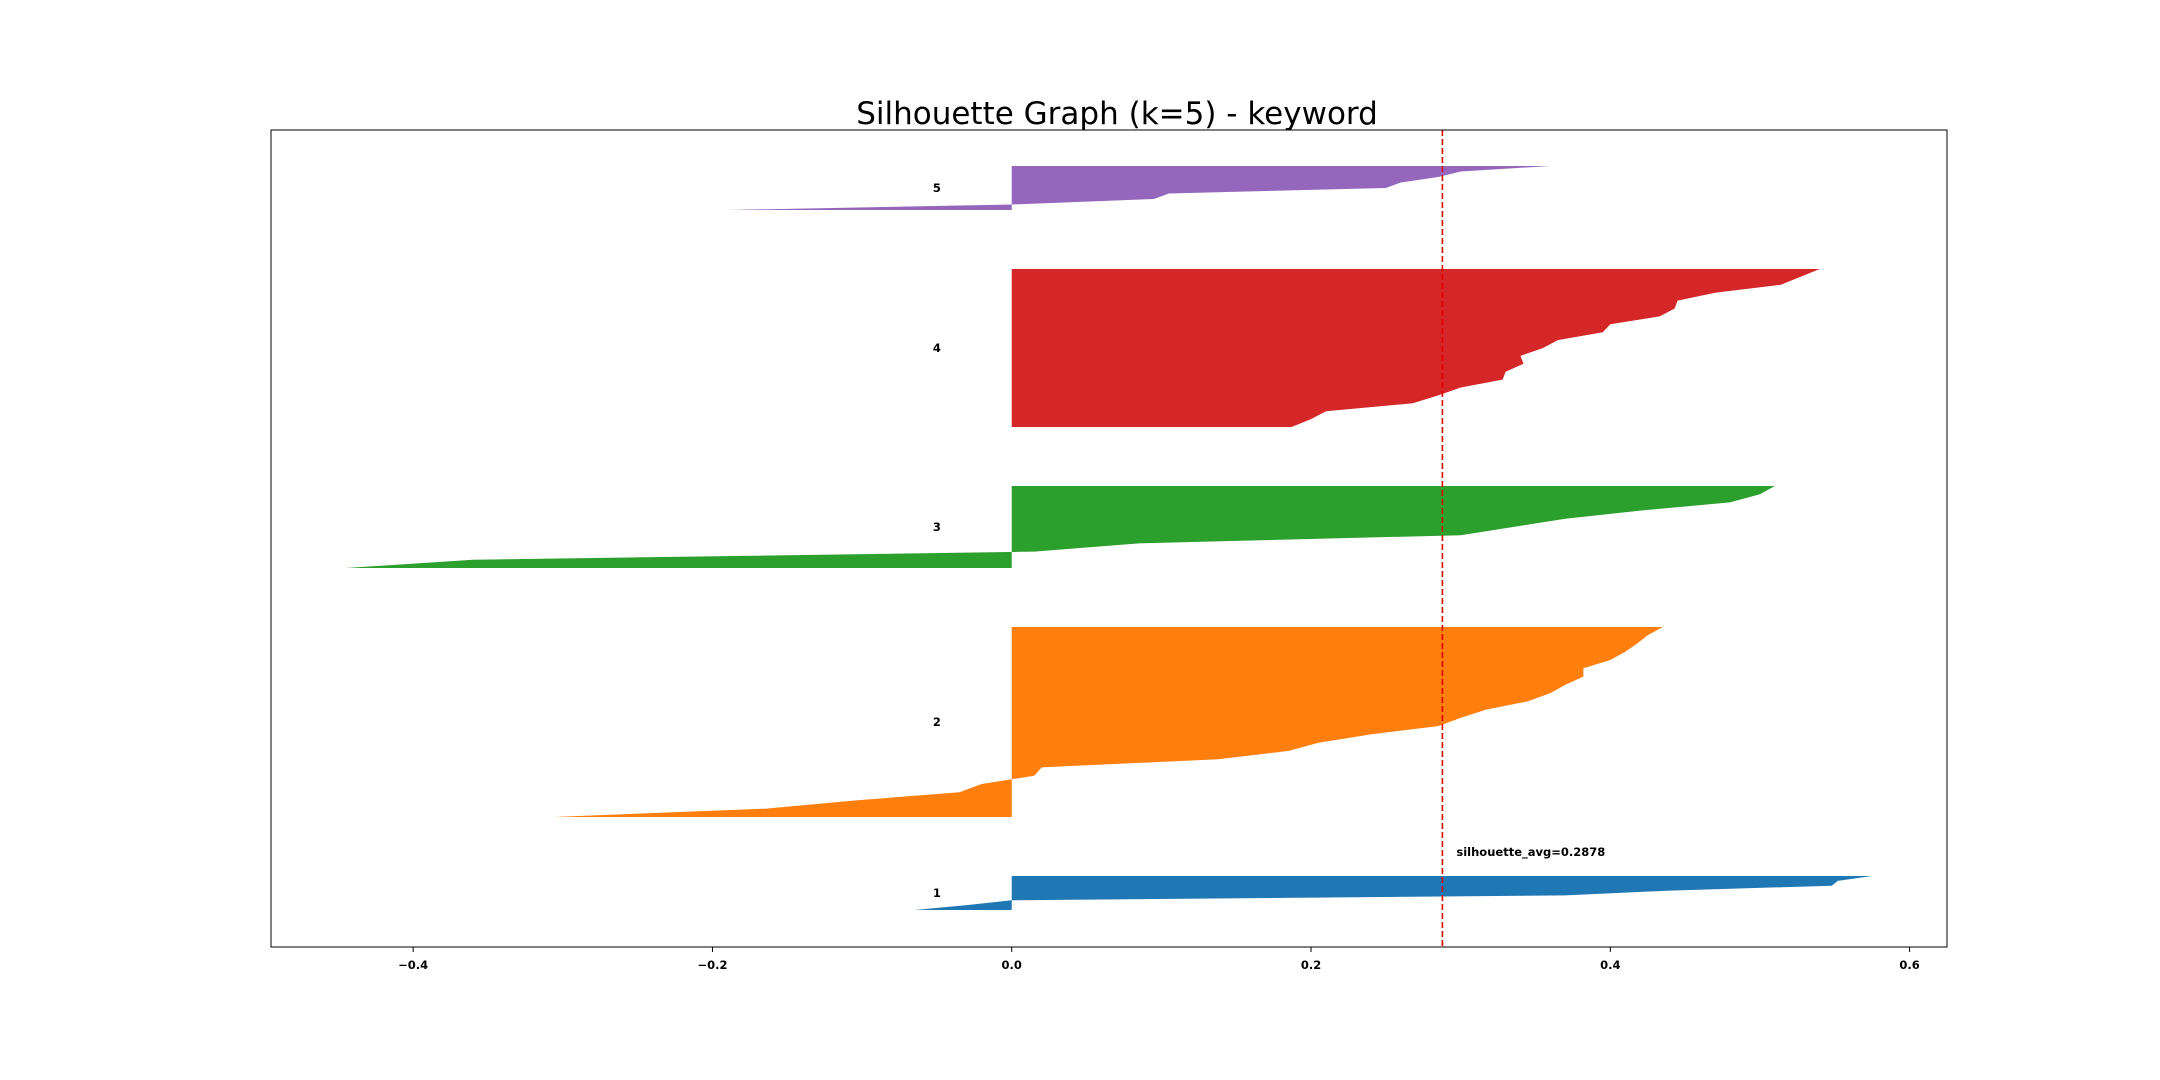 The height and width of the screenshot is (1080, 2160). Describe the element at coordinates (937, 348) in the screenshot. I see `cluster-4-label: 4` at that location.